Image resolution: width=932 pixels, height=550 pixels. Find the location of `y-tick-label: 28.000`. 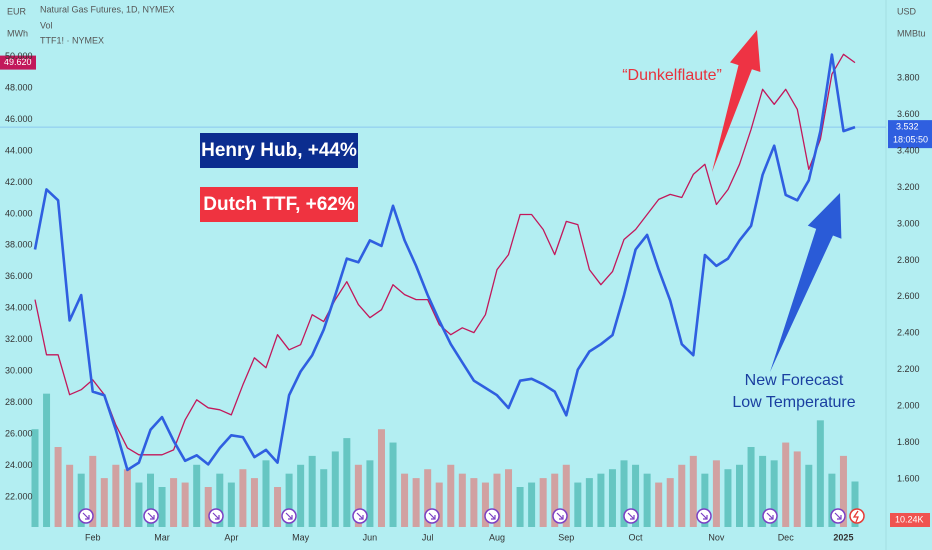

y-tick-label: 28.000 is located at coordinates (19, 402).